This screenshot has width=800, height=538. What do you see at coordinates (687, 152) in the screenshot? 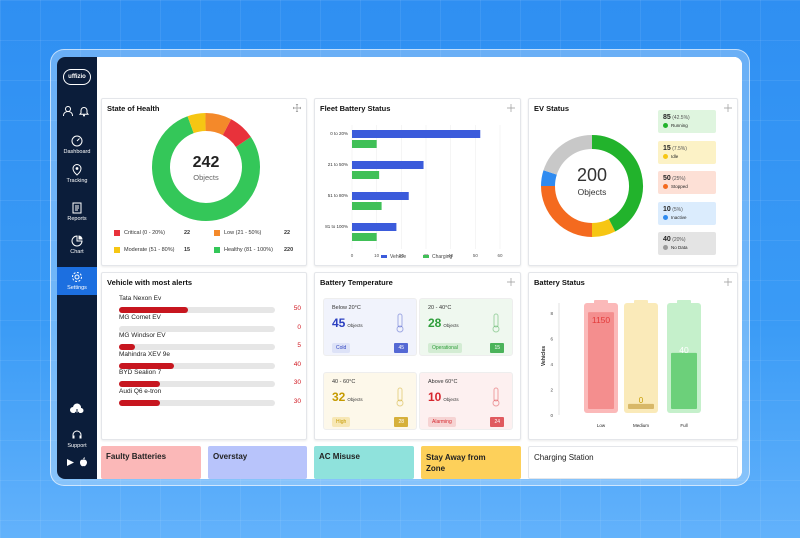
I see `ev-status-badge: 15 (7.5%) Idle` at bounding box center [687, 152].